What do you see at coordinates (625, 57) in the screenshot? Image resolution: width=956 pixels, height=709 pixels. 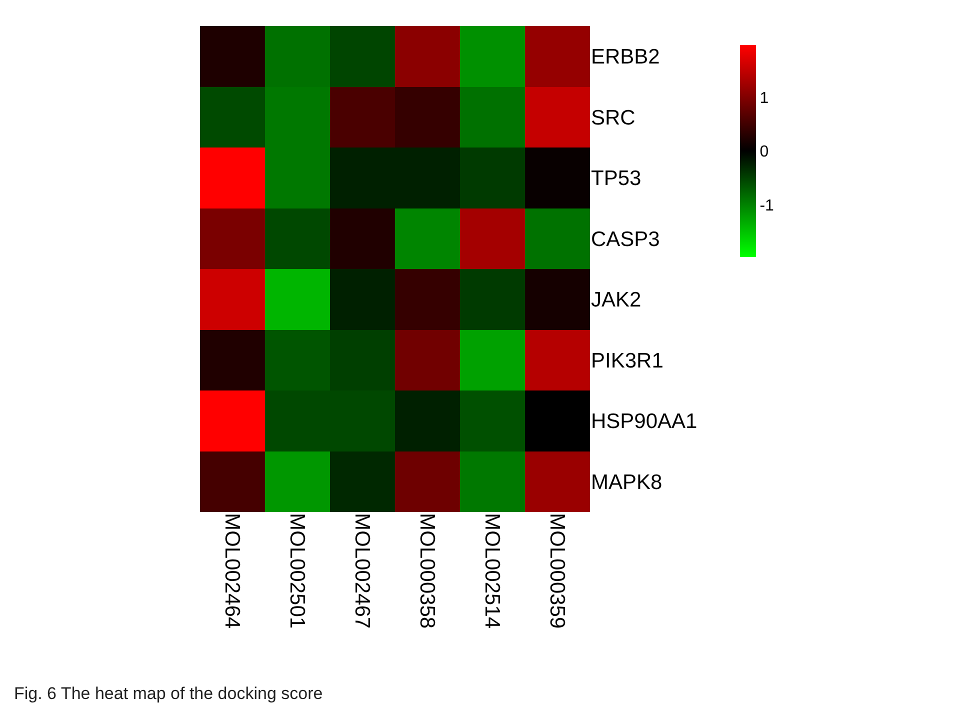 I see `y-tick-label: ERBB2` at bounding box center [625, 57].